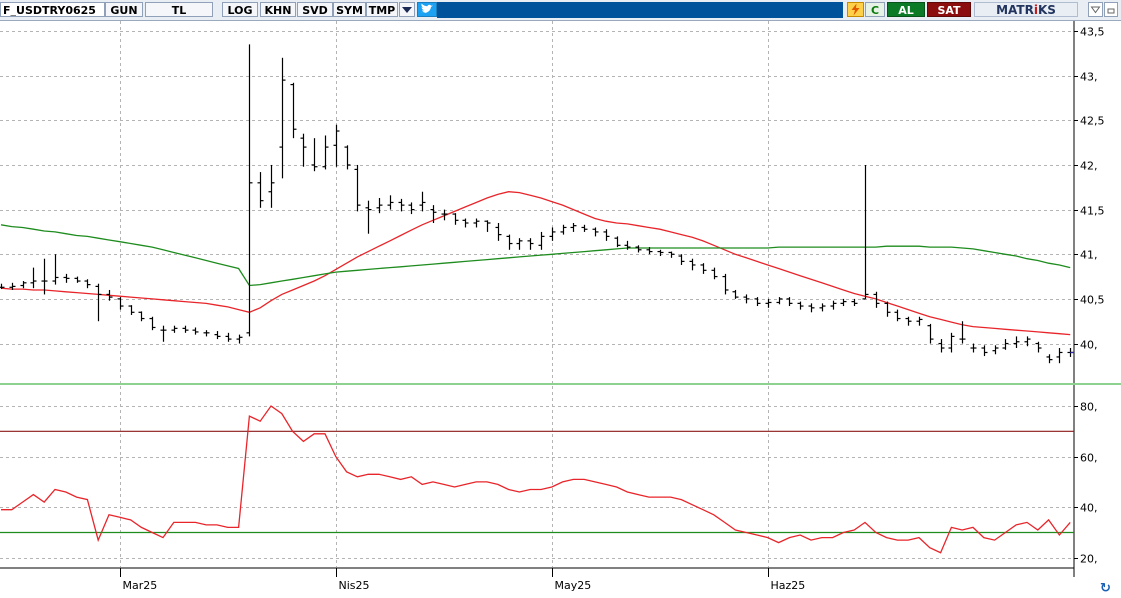 The height and width of the screenshot is (598, 1121). I want to click on sym-button: SYM, so click(349, 9).